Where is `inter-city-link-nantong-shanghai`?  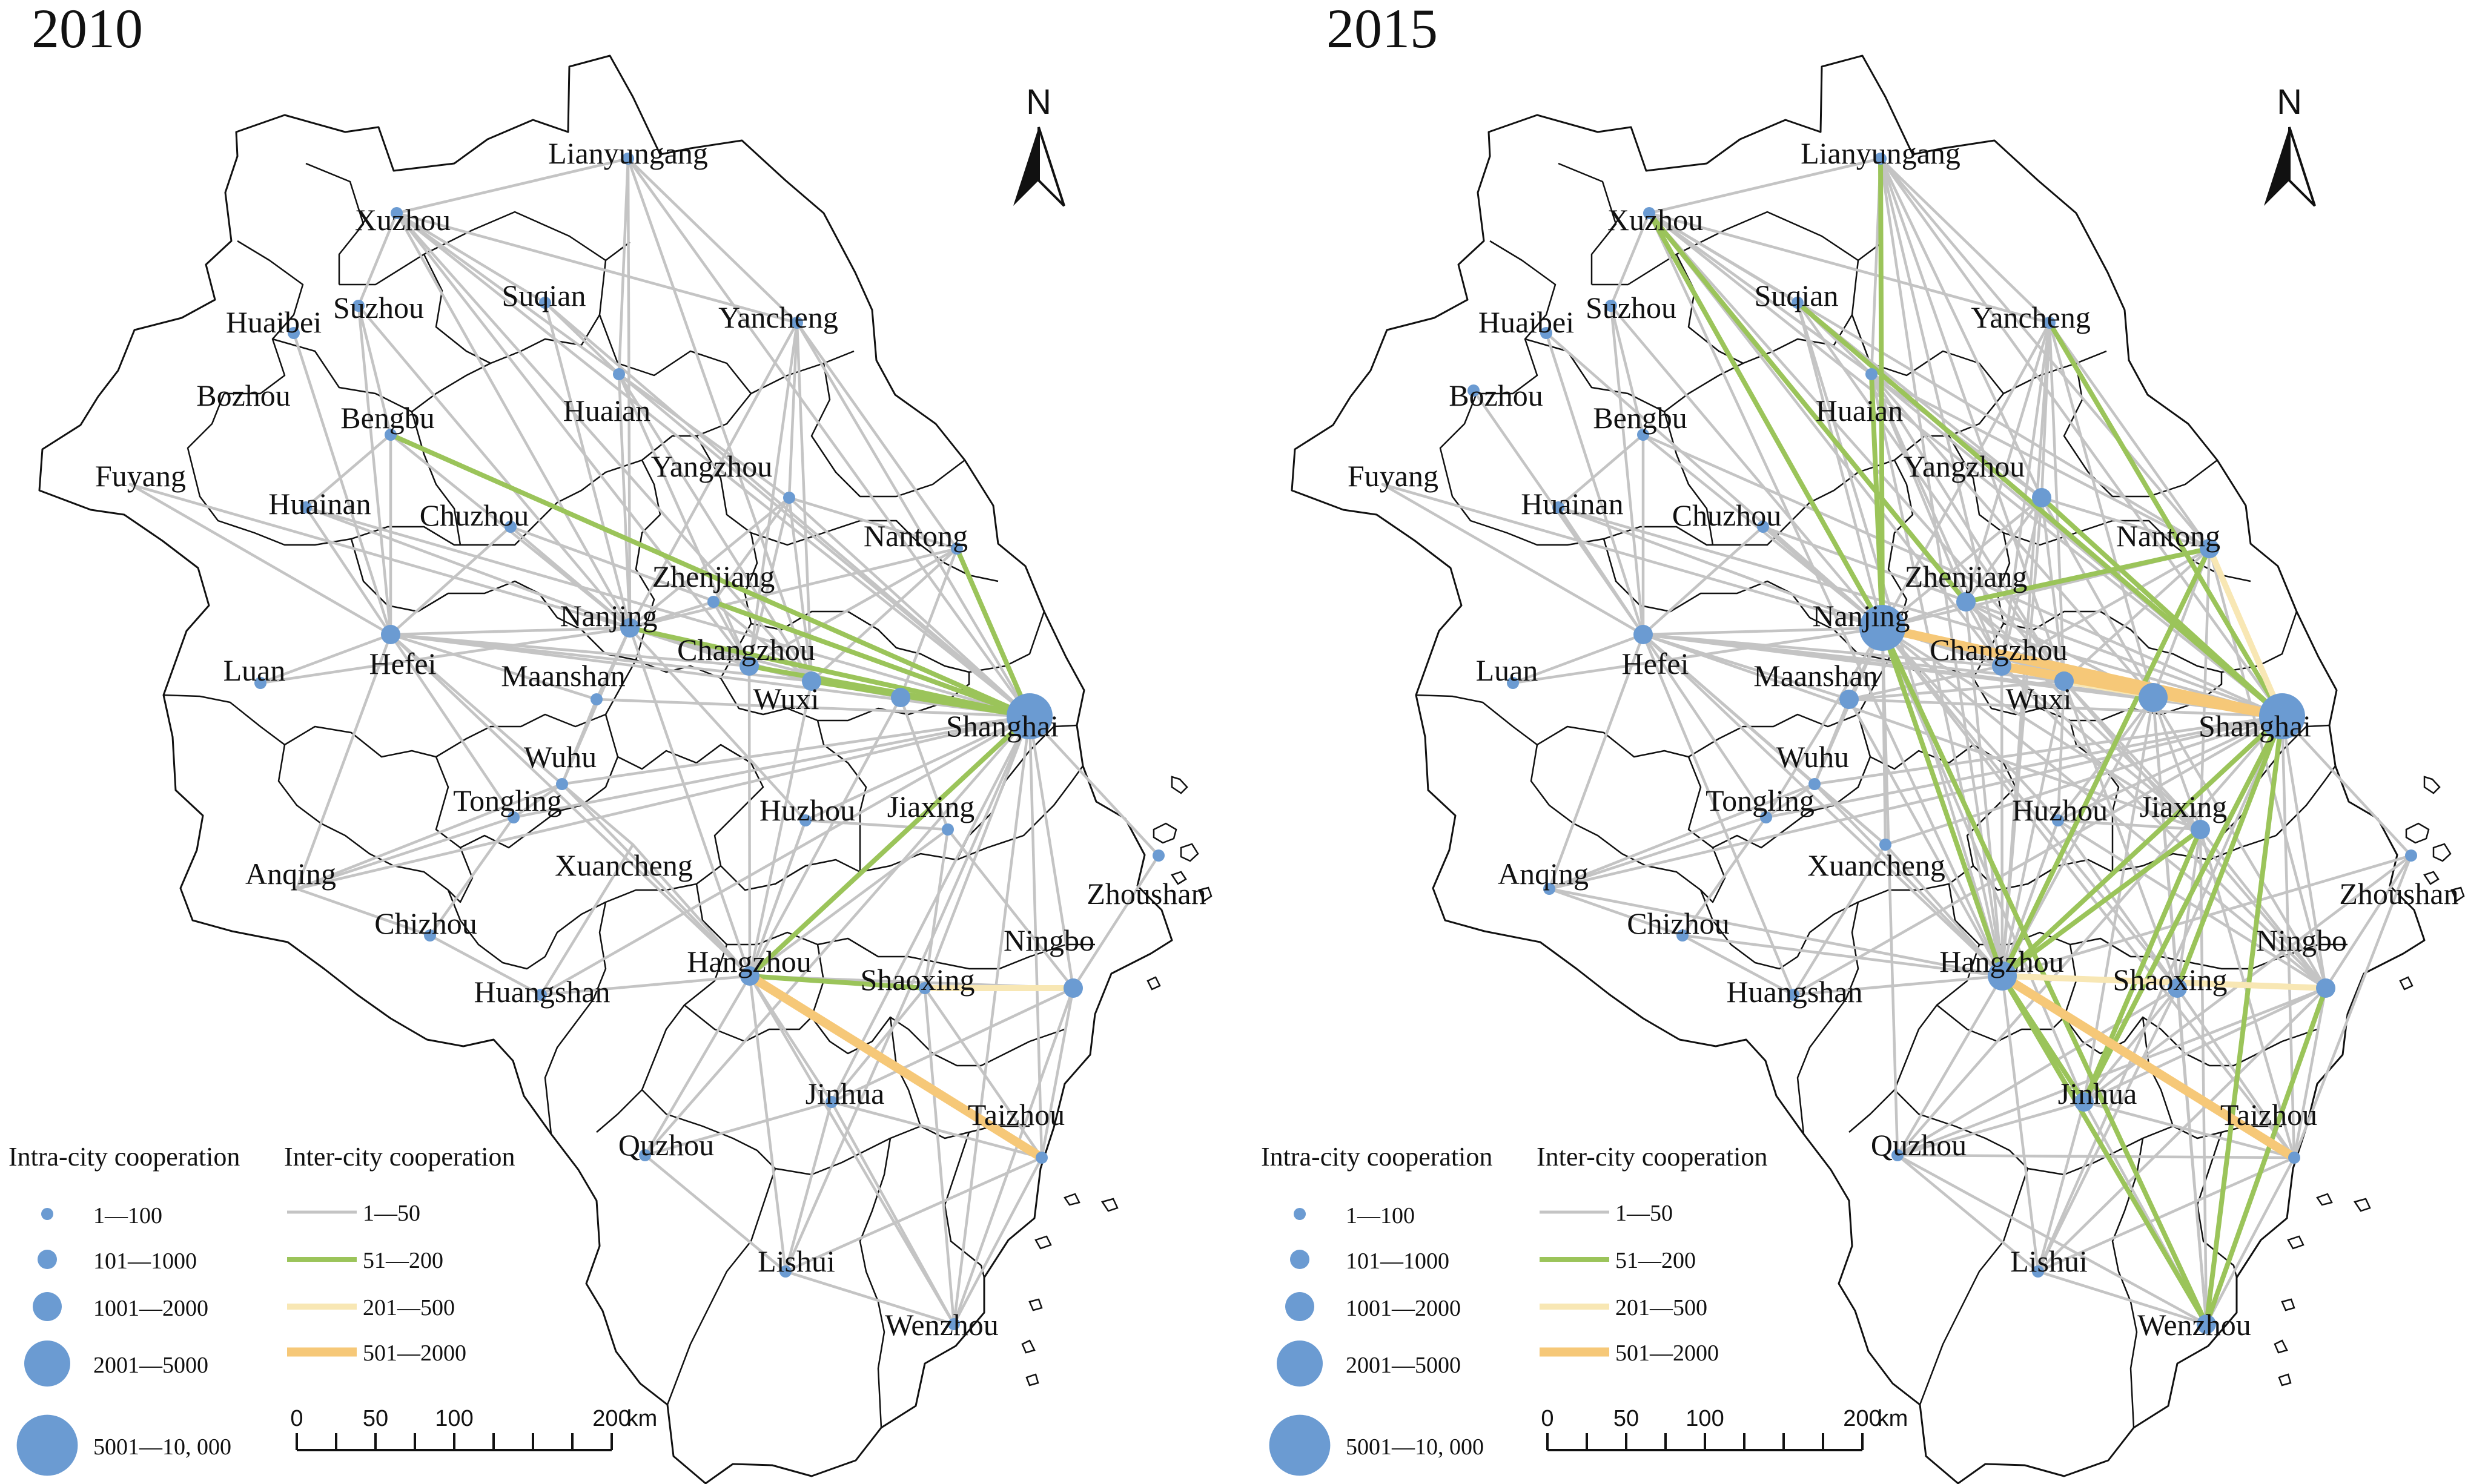 inter-city-link-nantong-shanghai is located at coordinates (2246, 633).